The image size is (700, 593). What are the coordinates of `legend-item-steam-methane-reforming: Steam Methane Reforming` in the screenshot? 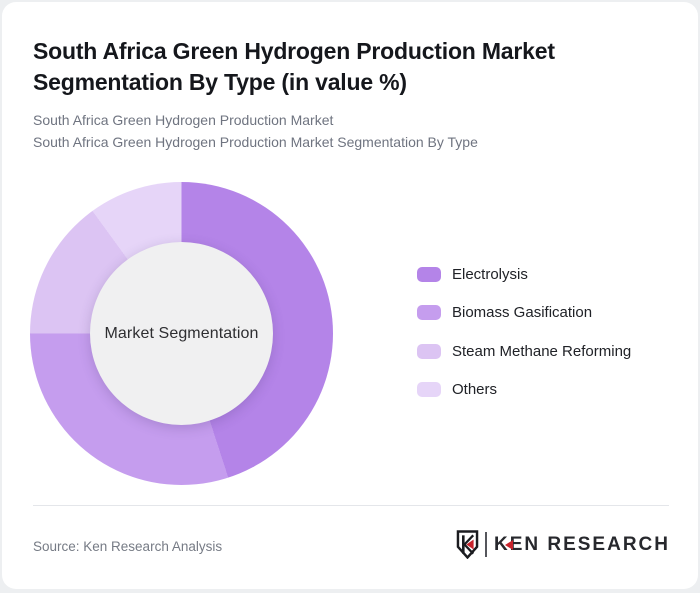 It's located at (524, 351).